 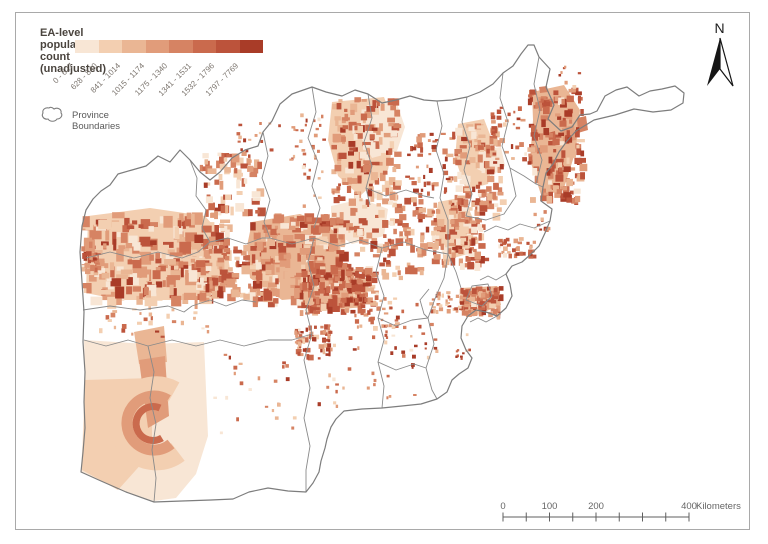 What do you see at coordinates (718, 506) in the screenshot?
I see `scale-bar-unit: Kilometers` at bounding box center [718, 506].